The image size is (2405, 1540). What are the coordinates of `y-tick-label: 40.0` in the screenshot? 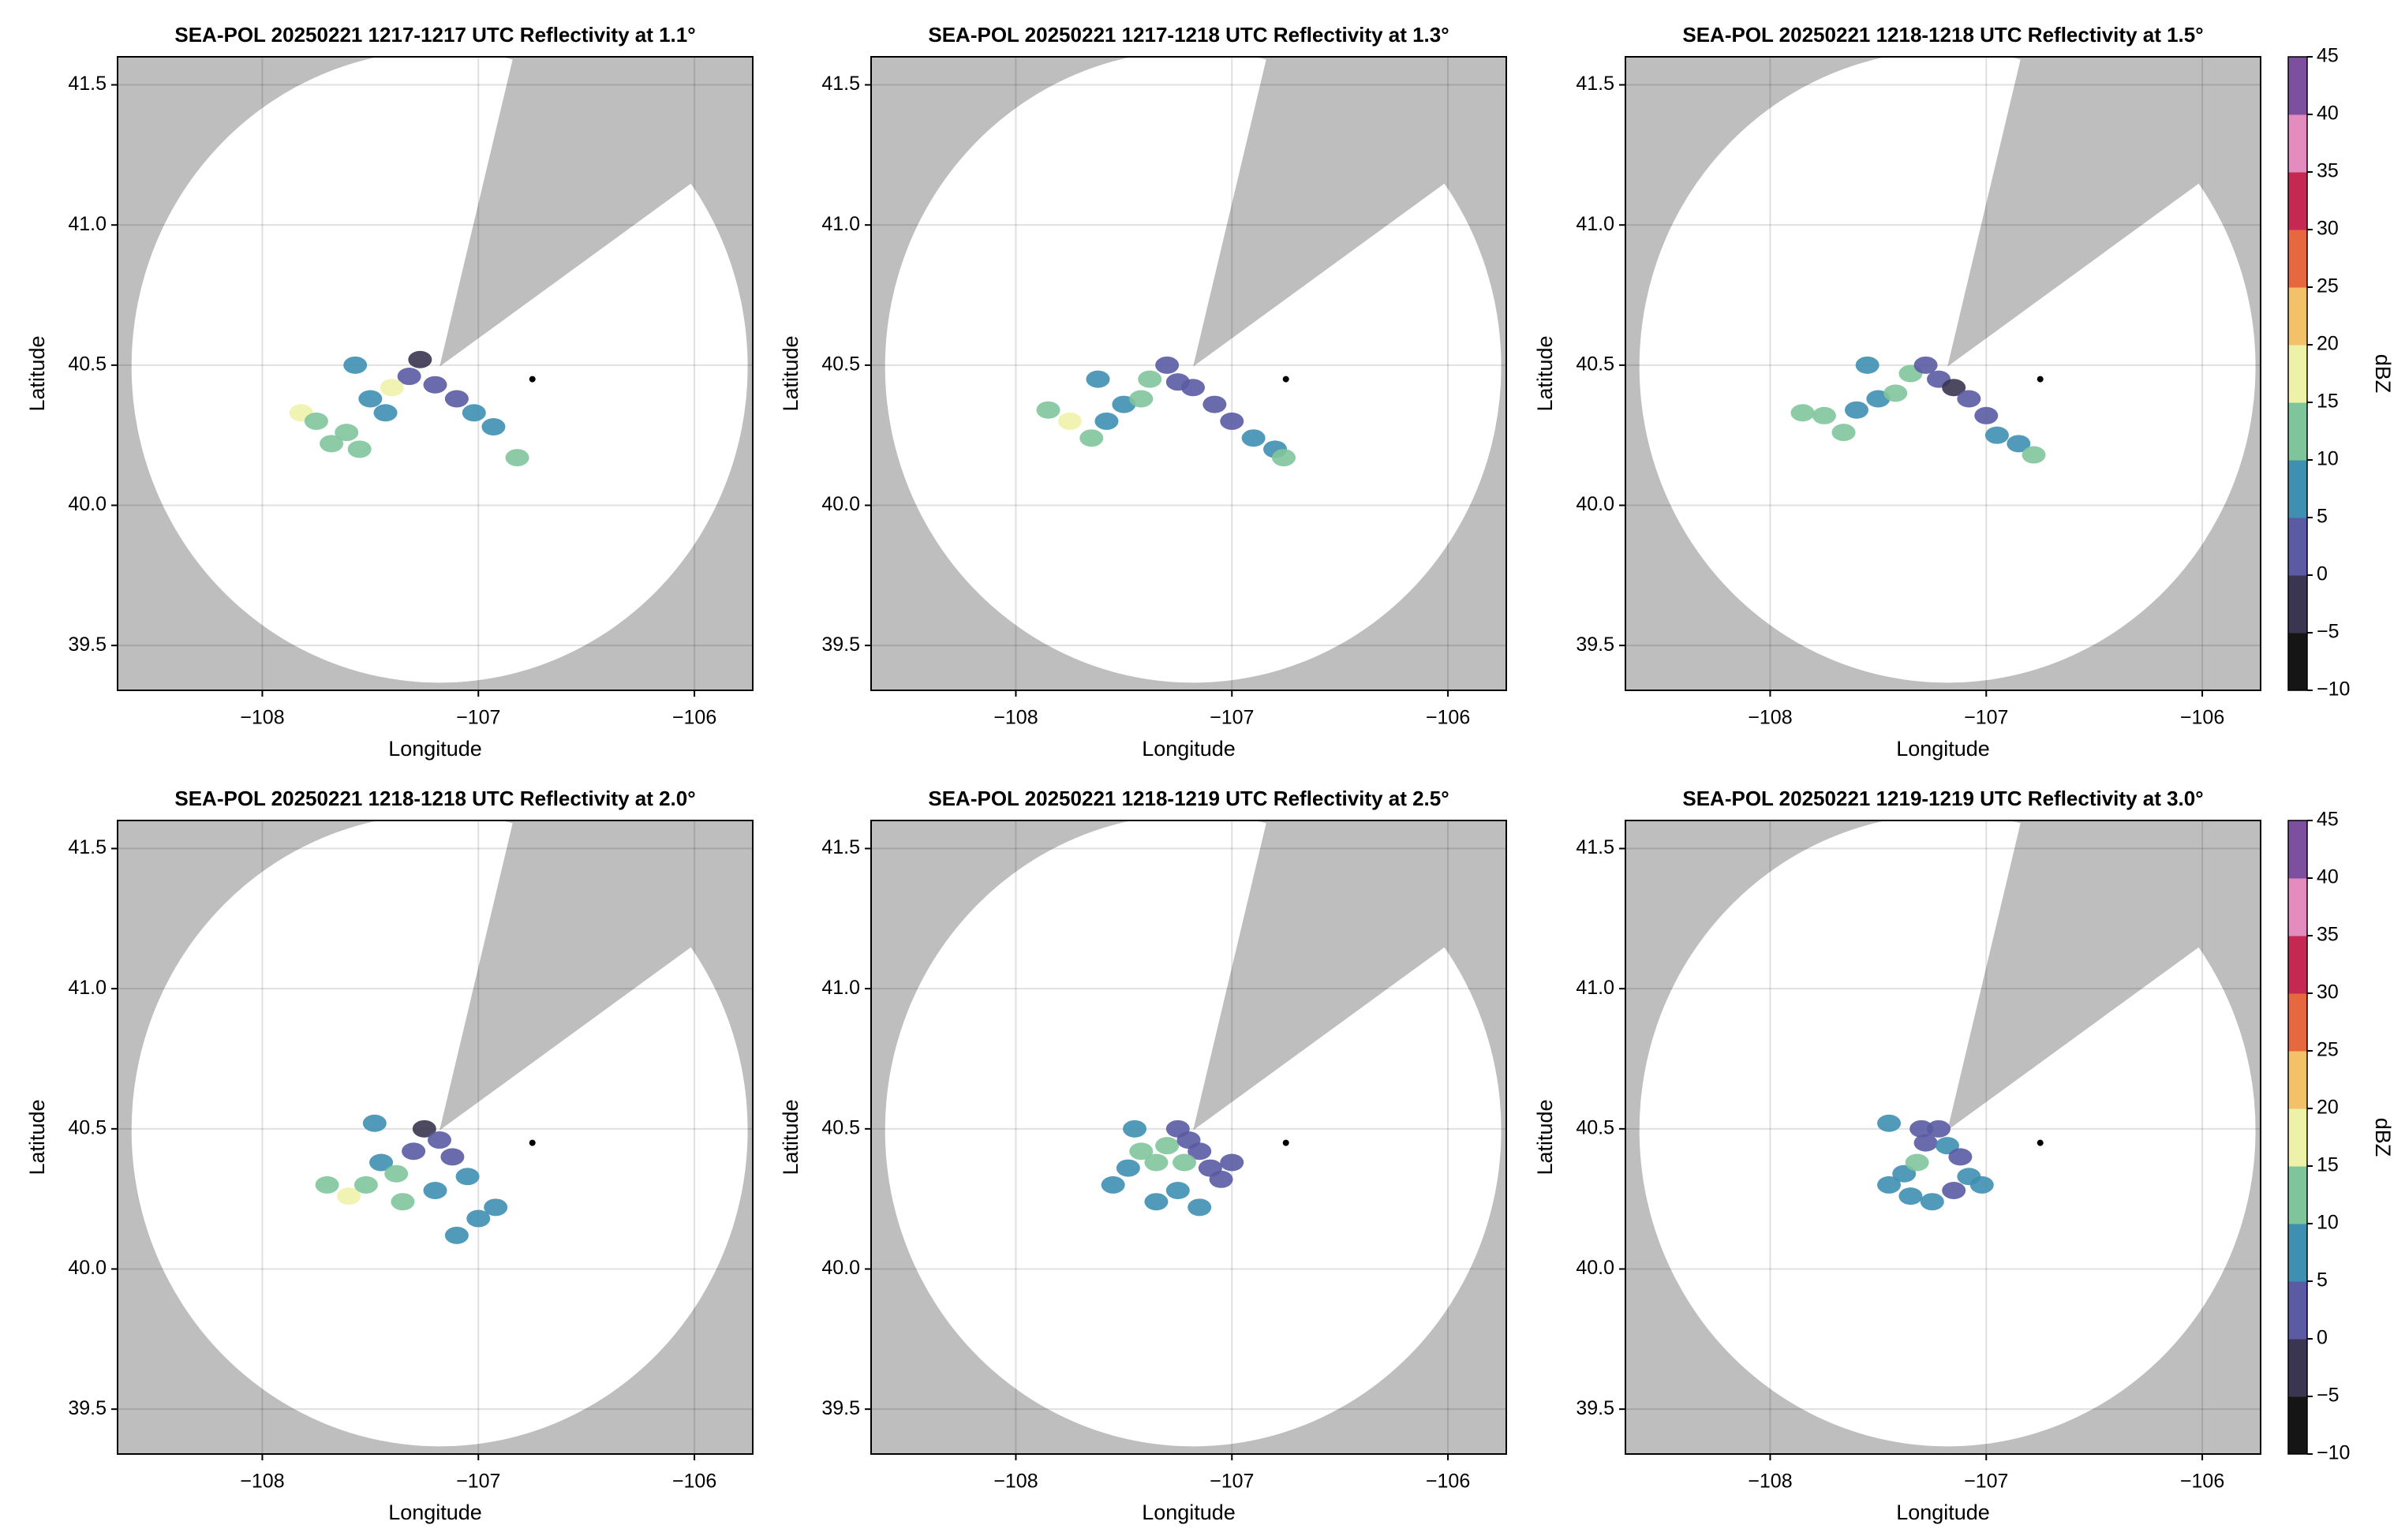 It's located at (87, 1268).